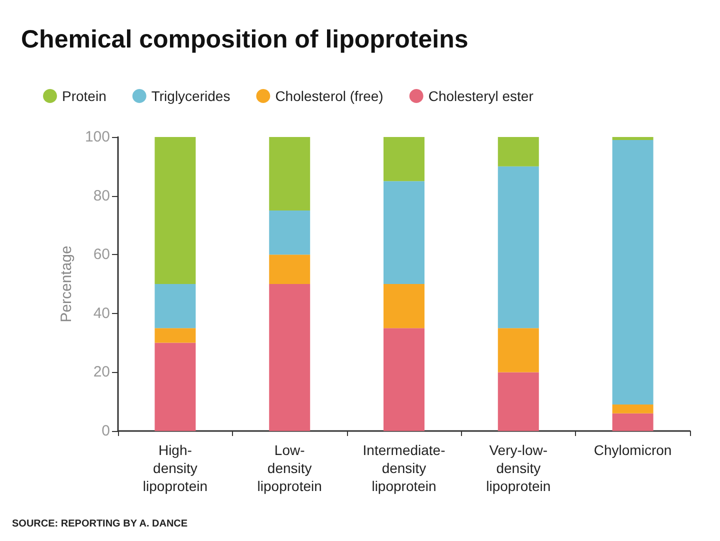 Image resolution: width=720 pixels, height=541 pixels. I want to click on chart-title: Chemical composition of lipoproteins, so click(244, 40).